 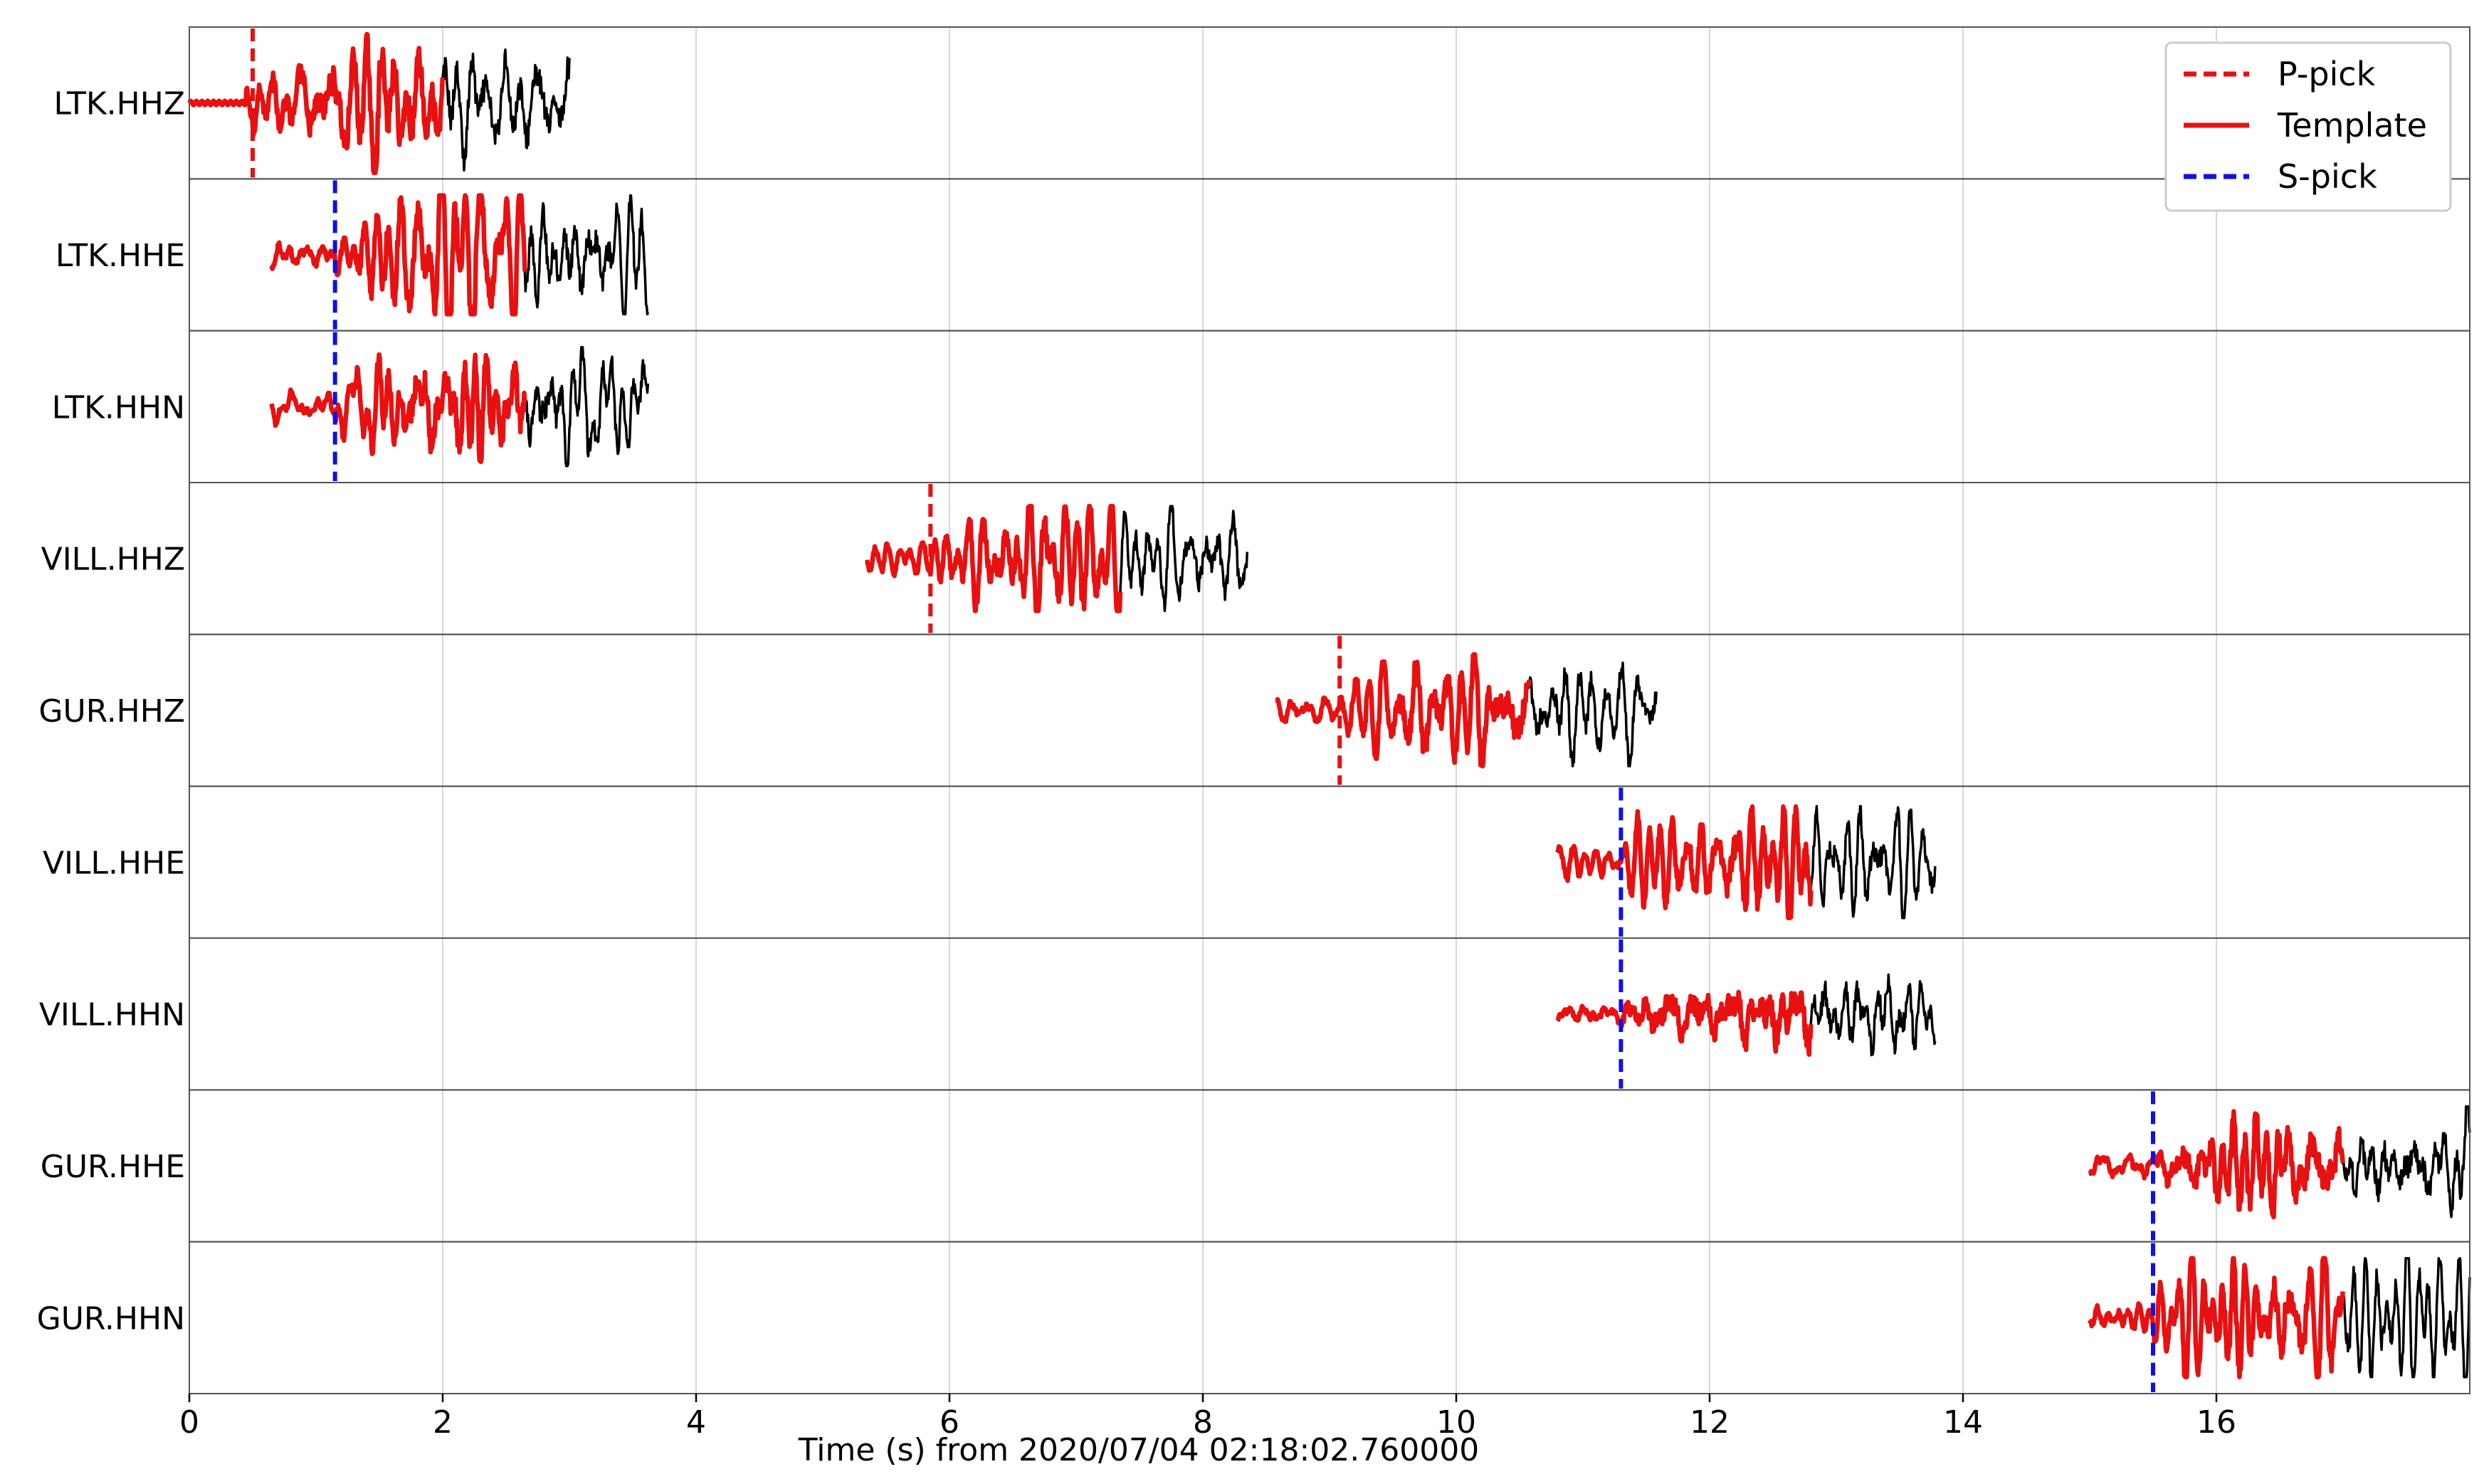 I want to click on x-tick-label: 10, so click(x=1456, y=1422).